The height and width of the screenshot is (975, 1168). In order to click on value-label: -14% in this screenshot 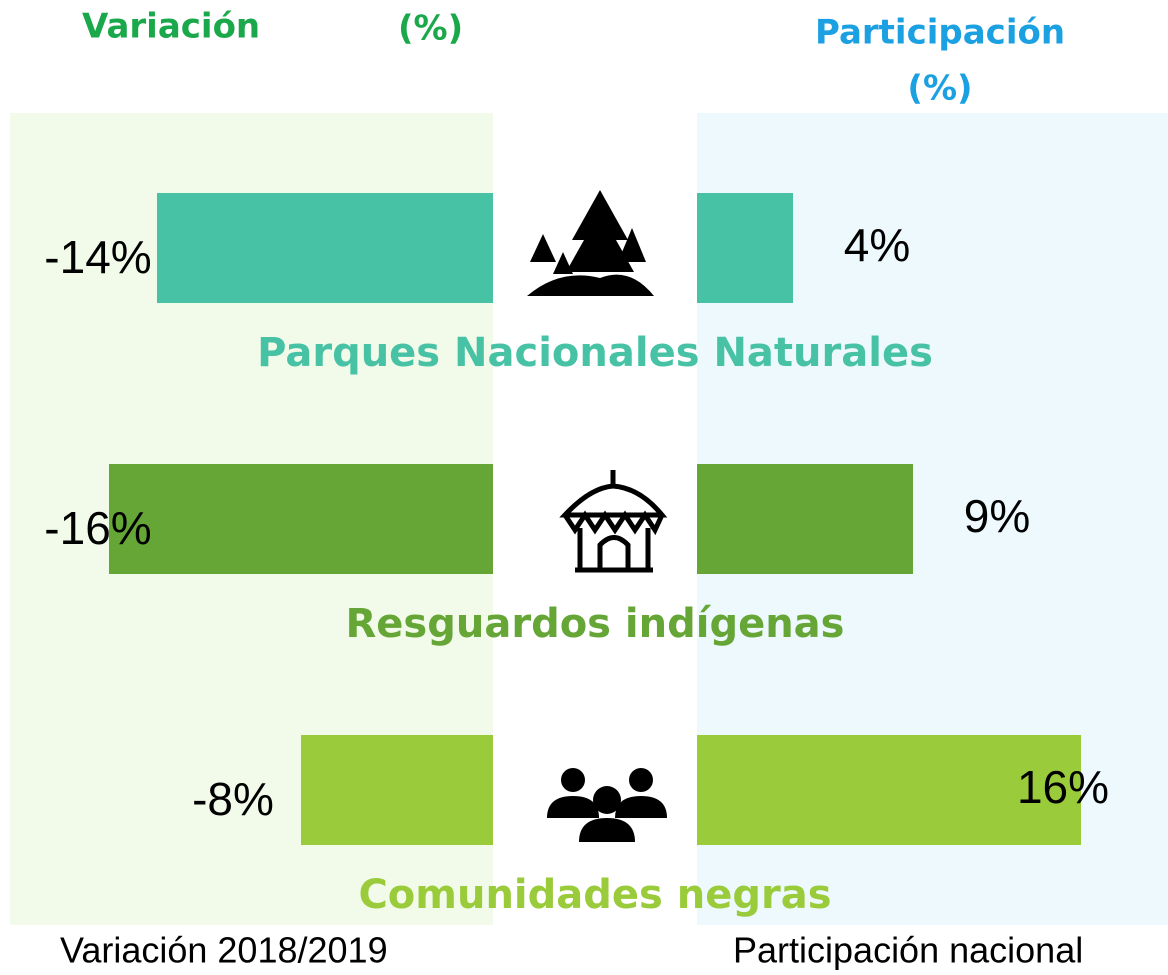, I will do `click(97, 257)`.